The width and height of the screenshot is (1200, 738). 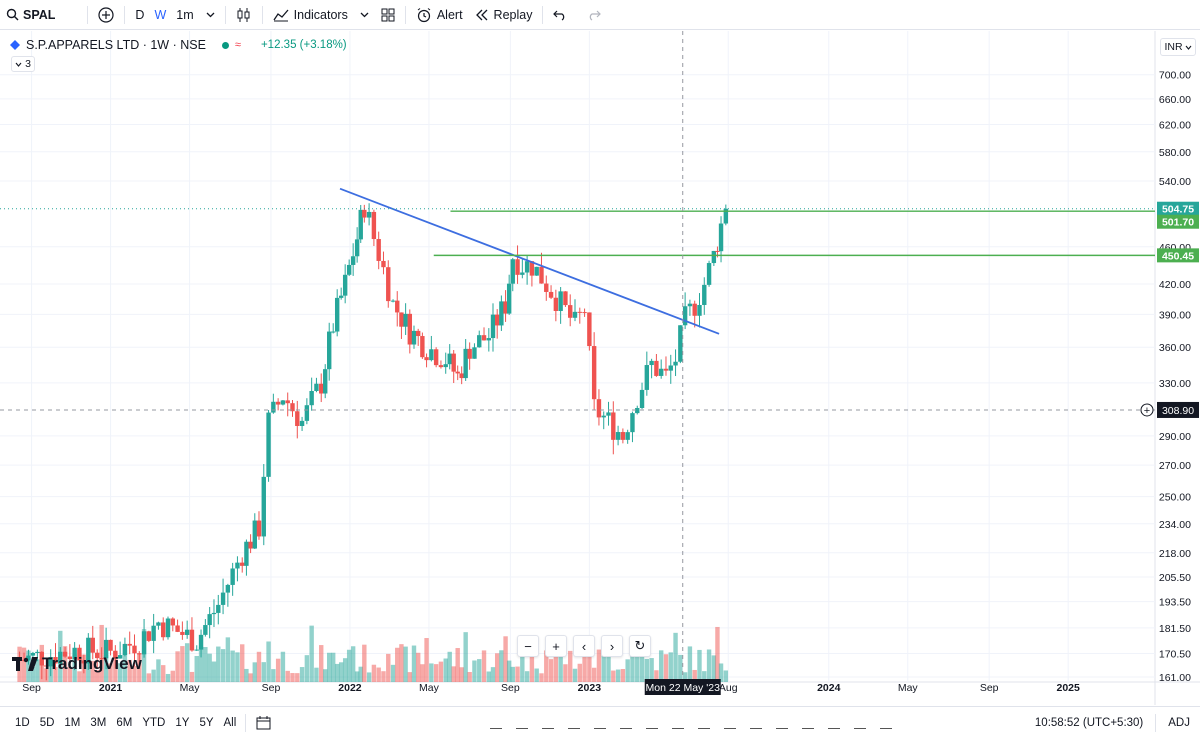 What do you see at coordinates (30, 15) in the screenshot?
I see `symbol-search: SPAL` at bounding box center [30, 15].